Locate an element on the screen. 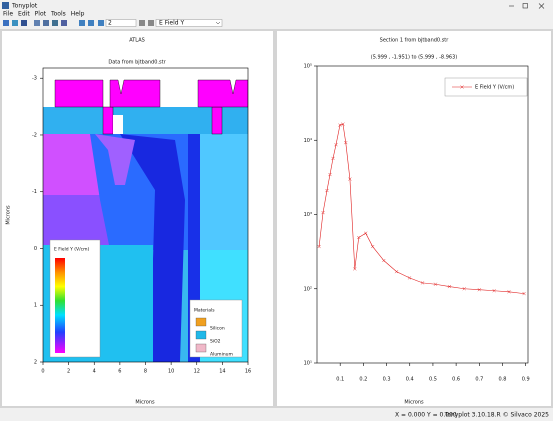 The image size is (553, 421). x-tick-label: 0.4 is located at coordinates (410, 380).